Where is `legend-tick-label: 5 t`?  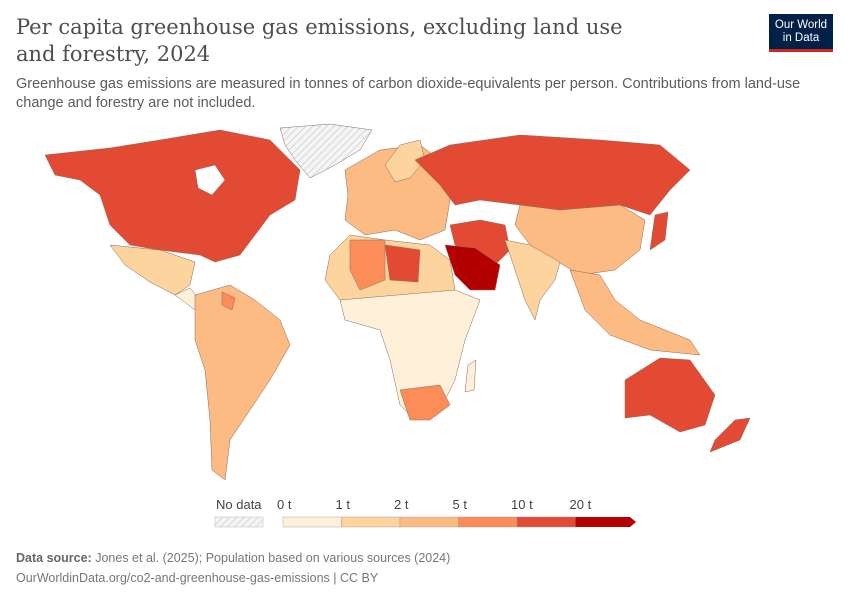
legend-tick-label: 5 t is located at coordinates (459, 504).